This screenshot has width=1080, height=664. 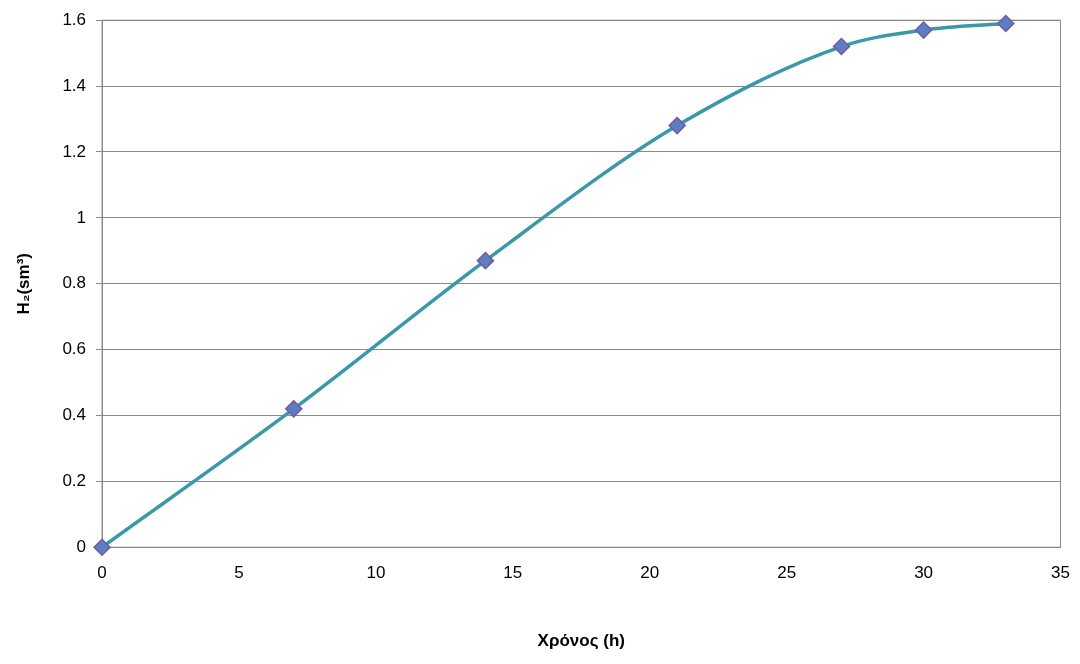 What do you see at coordinates (74, 85) in the screenshot?
I see `y-tick-label: 1.4` at bounding box center [74, 85].